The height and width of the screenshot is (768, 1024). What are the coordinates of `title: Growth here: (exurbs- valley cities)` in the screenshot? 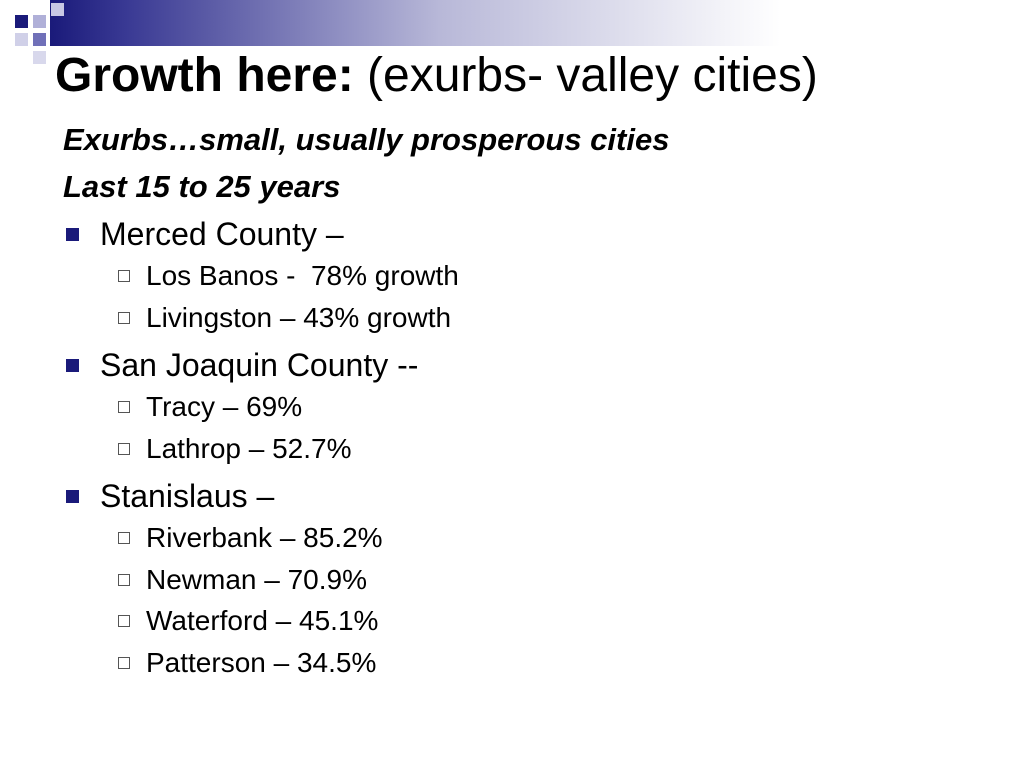 It's located at (436, 76).